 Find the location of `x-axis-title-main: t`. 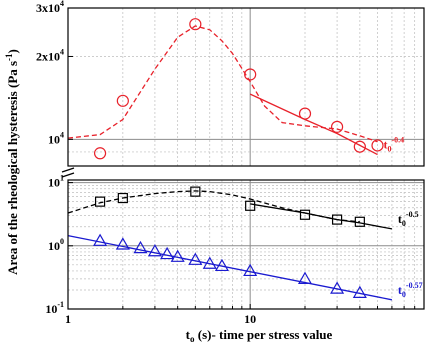

x-axis-title-main: t is located at coordinates (188, 334).